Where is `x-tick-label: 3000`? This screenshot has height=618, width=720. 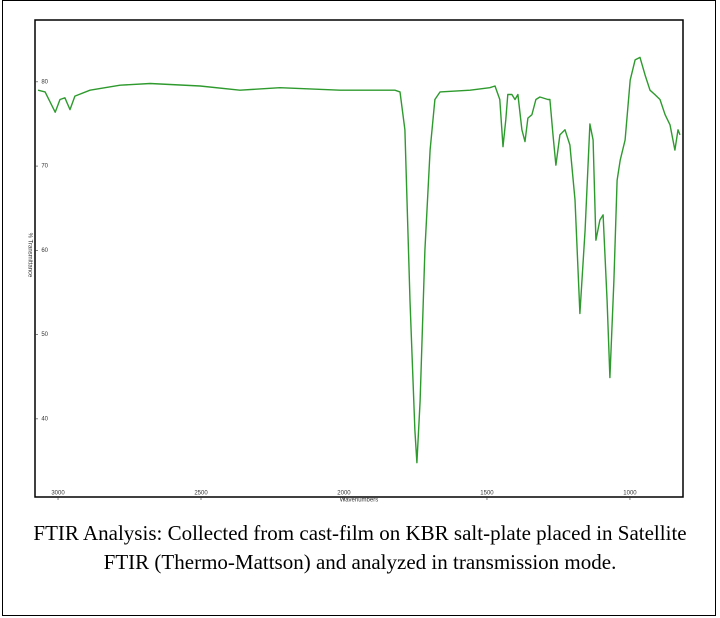 x-tick-label: 3000 is located at coordinates (58, 494).